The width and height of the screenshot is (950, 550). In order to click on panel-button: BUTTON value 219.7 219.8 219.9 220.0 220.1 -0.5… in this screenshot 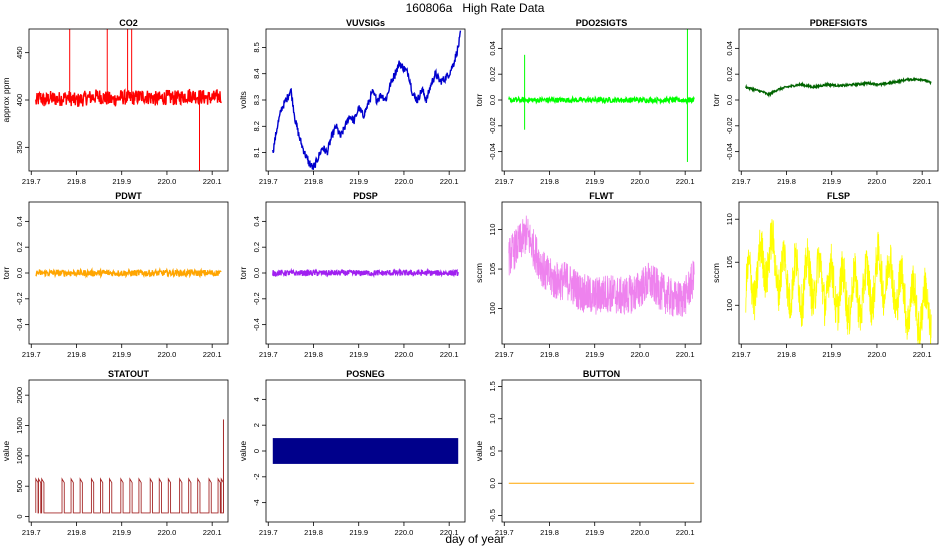, I will do `click(588, 453)`.